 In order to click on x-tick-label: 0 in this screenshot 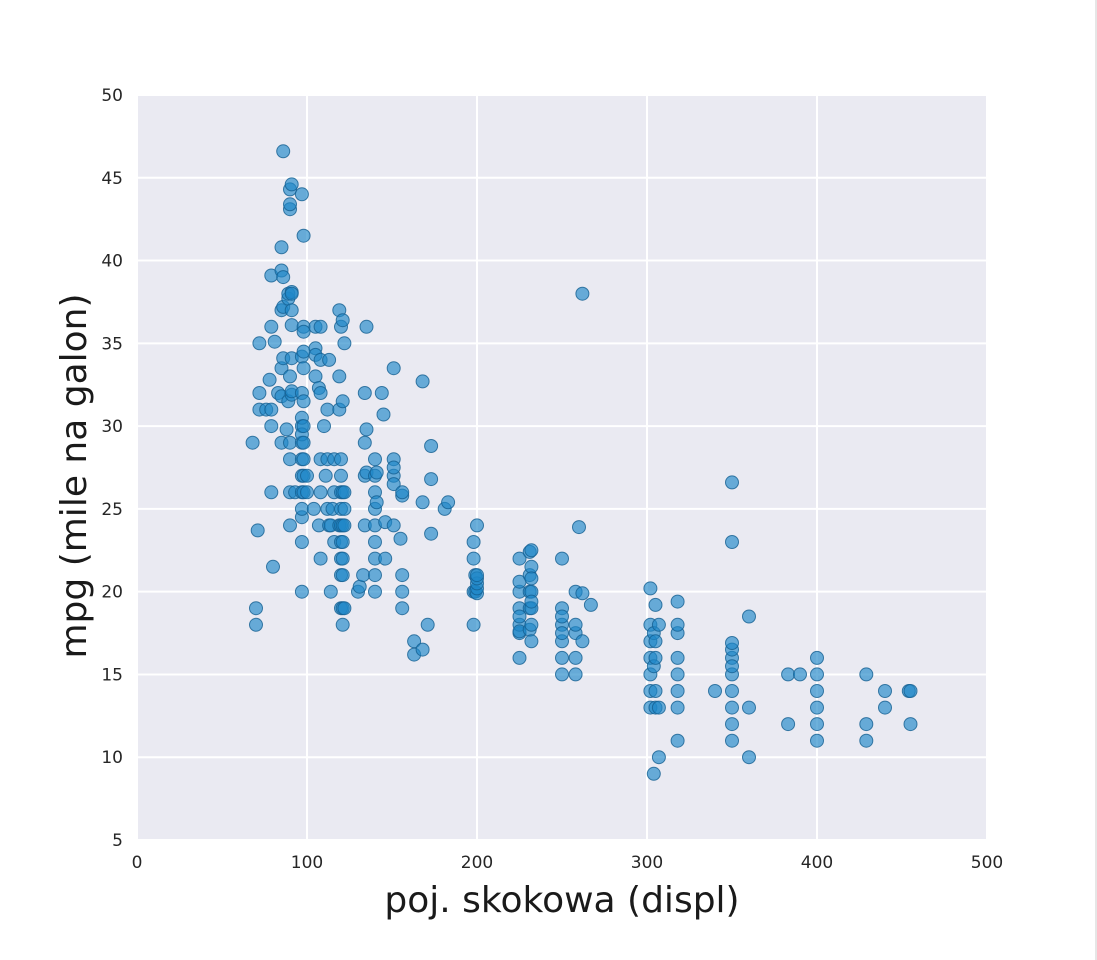, I will do `click(137, 863)`.